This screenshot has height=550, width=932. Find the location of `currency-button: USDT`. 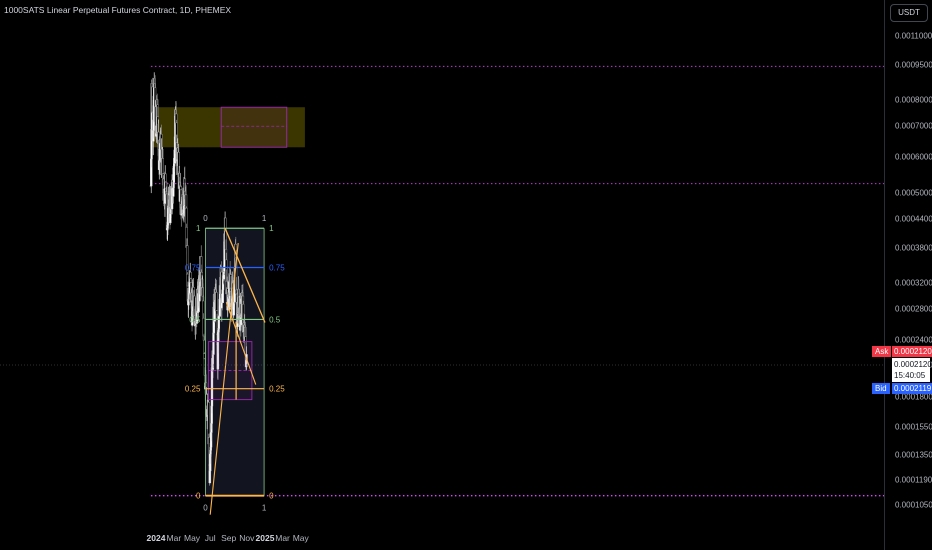

currency-button: USDT is located at coordinates (909, 13).